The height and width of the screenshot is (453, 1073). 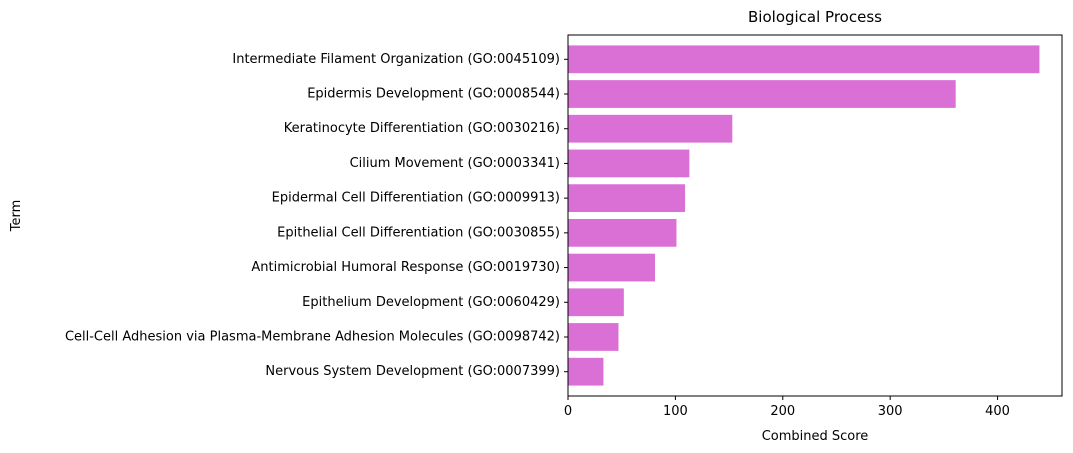 I want to click on y-tick-label: Cilium Movement (GO:0003341), so click(x=455, y=163).